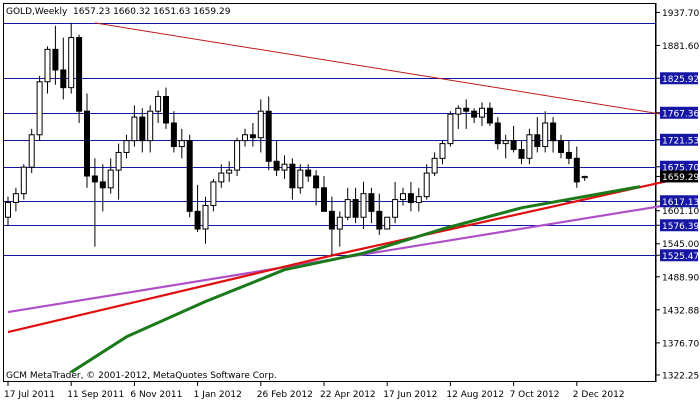  What do you see at coordinates (152, 12) in the screenshot?
I see `chart-ohlc-values: 1657.23 1660.32 1651.63 1659.29` at bounding box center [152, 12].